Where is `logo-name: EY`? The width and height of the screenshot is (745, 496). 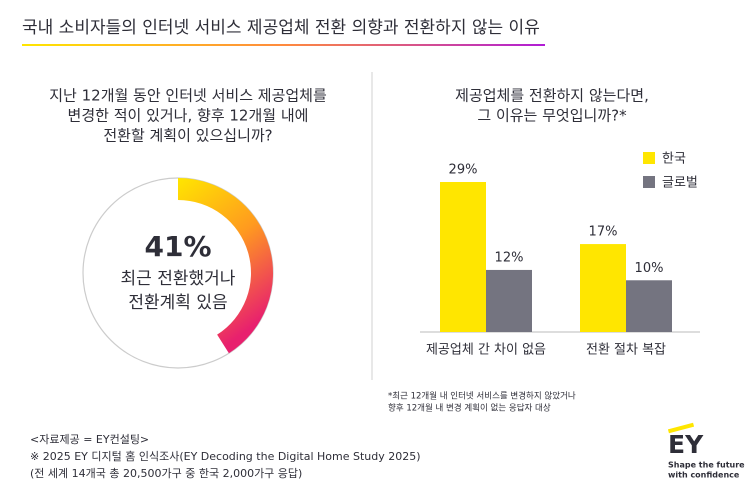 logo-name: EY is located at coordinates (686, 444).